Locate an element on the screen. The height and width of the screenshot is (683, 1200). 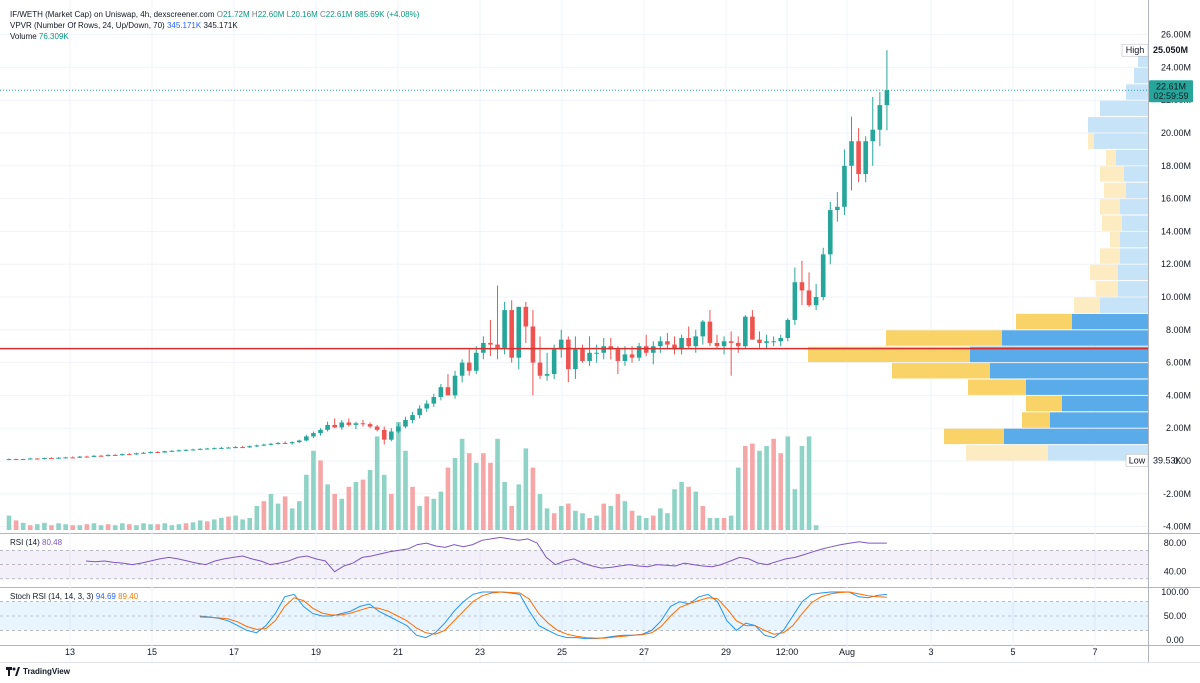
stoch-label: Stoch RSI (14, 14, 3, 3) is located at coordinates (52, 596).